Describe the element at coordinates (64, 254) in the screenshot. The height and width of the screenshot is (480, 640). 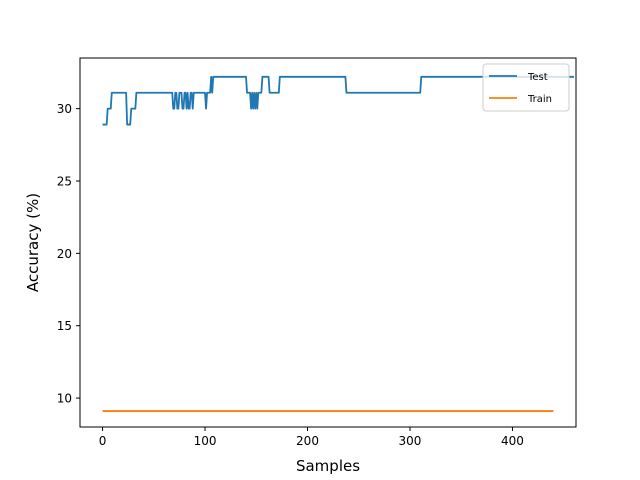
I see `y-tick-label: 20` at that location.